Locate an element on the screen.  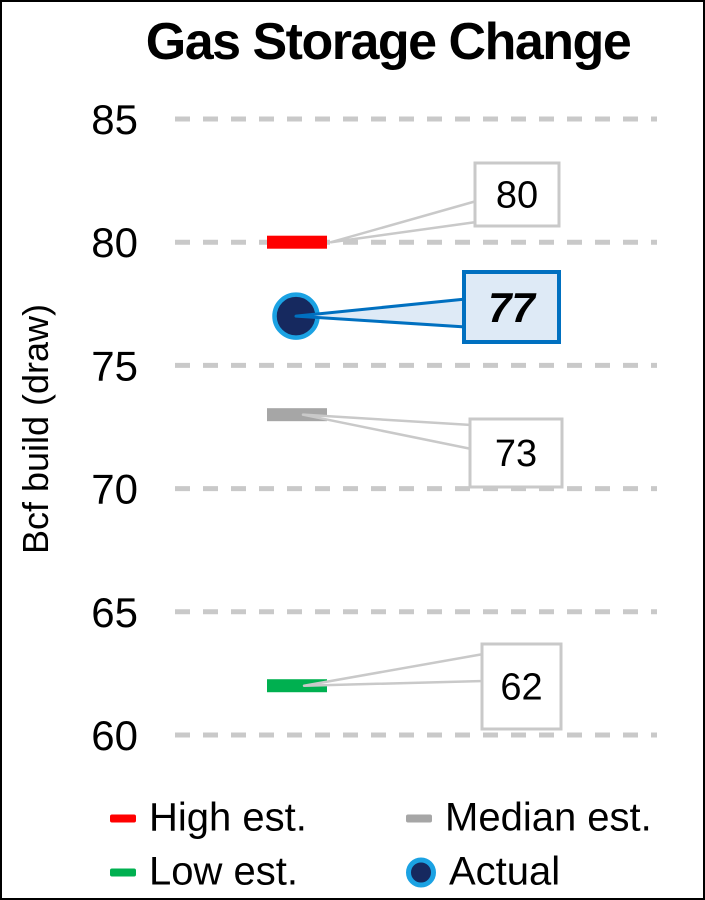
callout-label-high-est: 80 is located at coordinates (517, 196).